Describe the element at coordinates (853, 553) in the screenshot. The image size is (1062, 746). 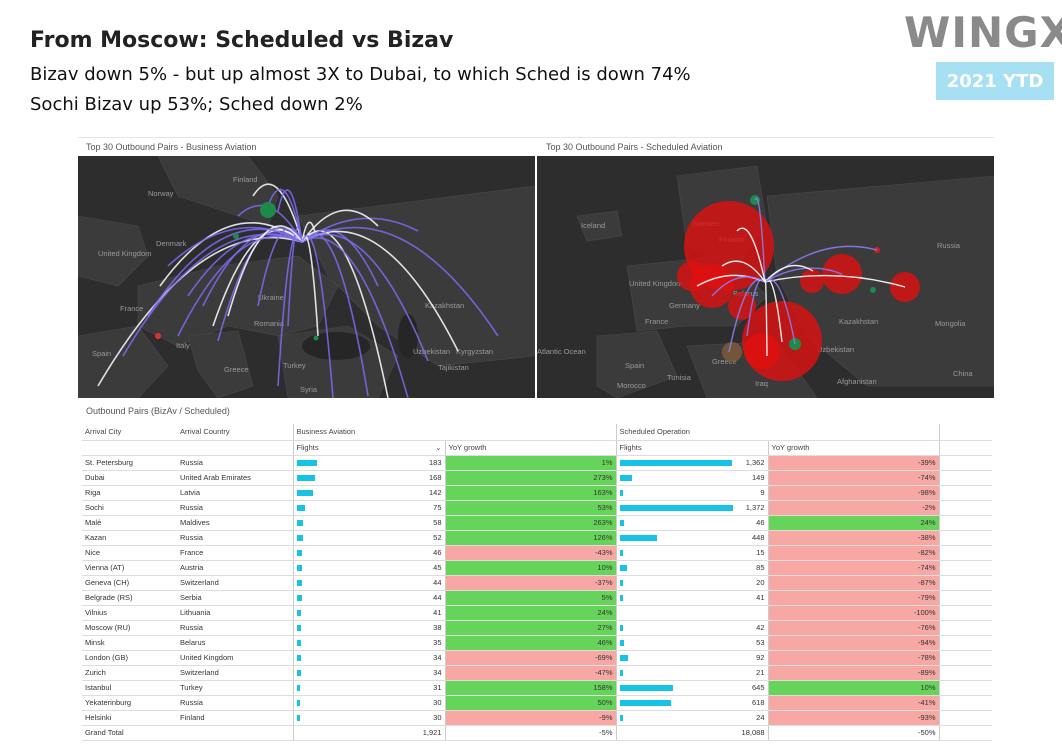
I see `cell-sched-yoy: -82%` at that location.